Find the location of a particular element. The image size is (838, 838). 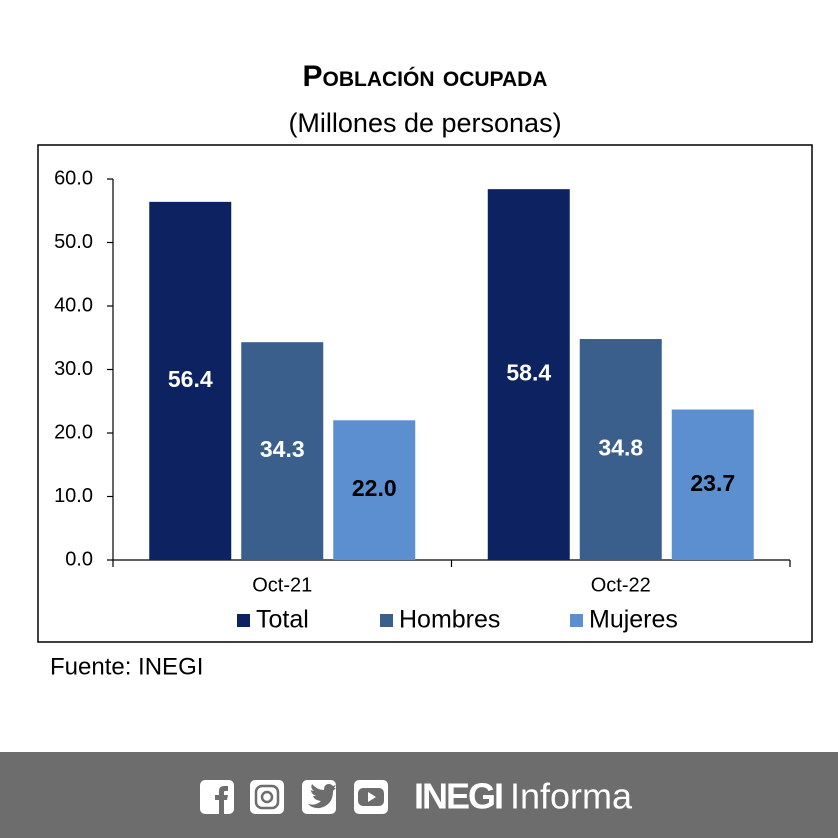

value-label: 56.4 is located at coordinates (190, 379).